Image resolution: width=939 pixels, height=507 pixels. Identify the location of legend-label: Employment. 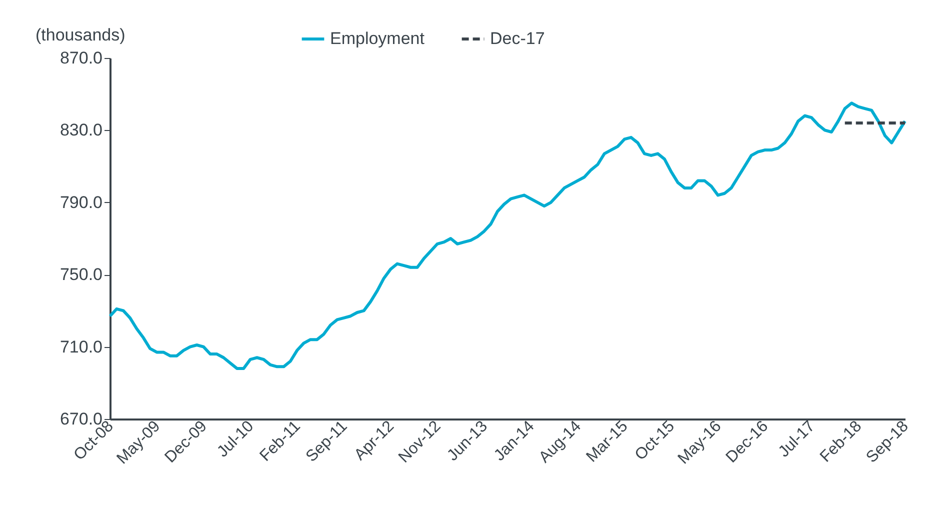
(377, 38).